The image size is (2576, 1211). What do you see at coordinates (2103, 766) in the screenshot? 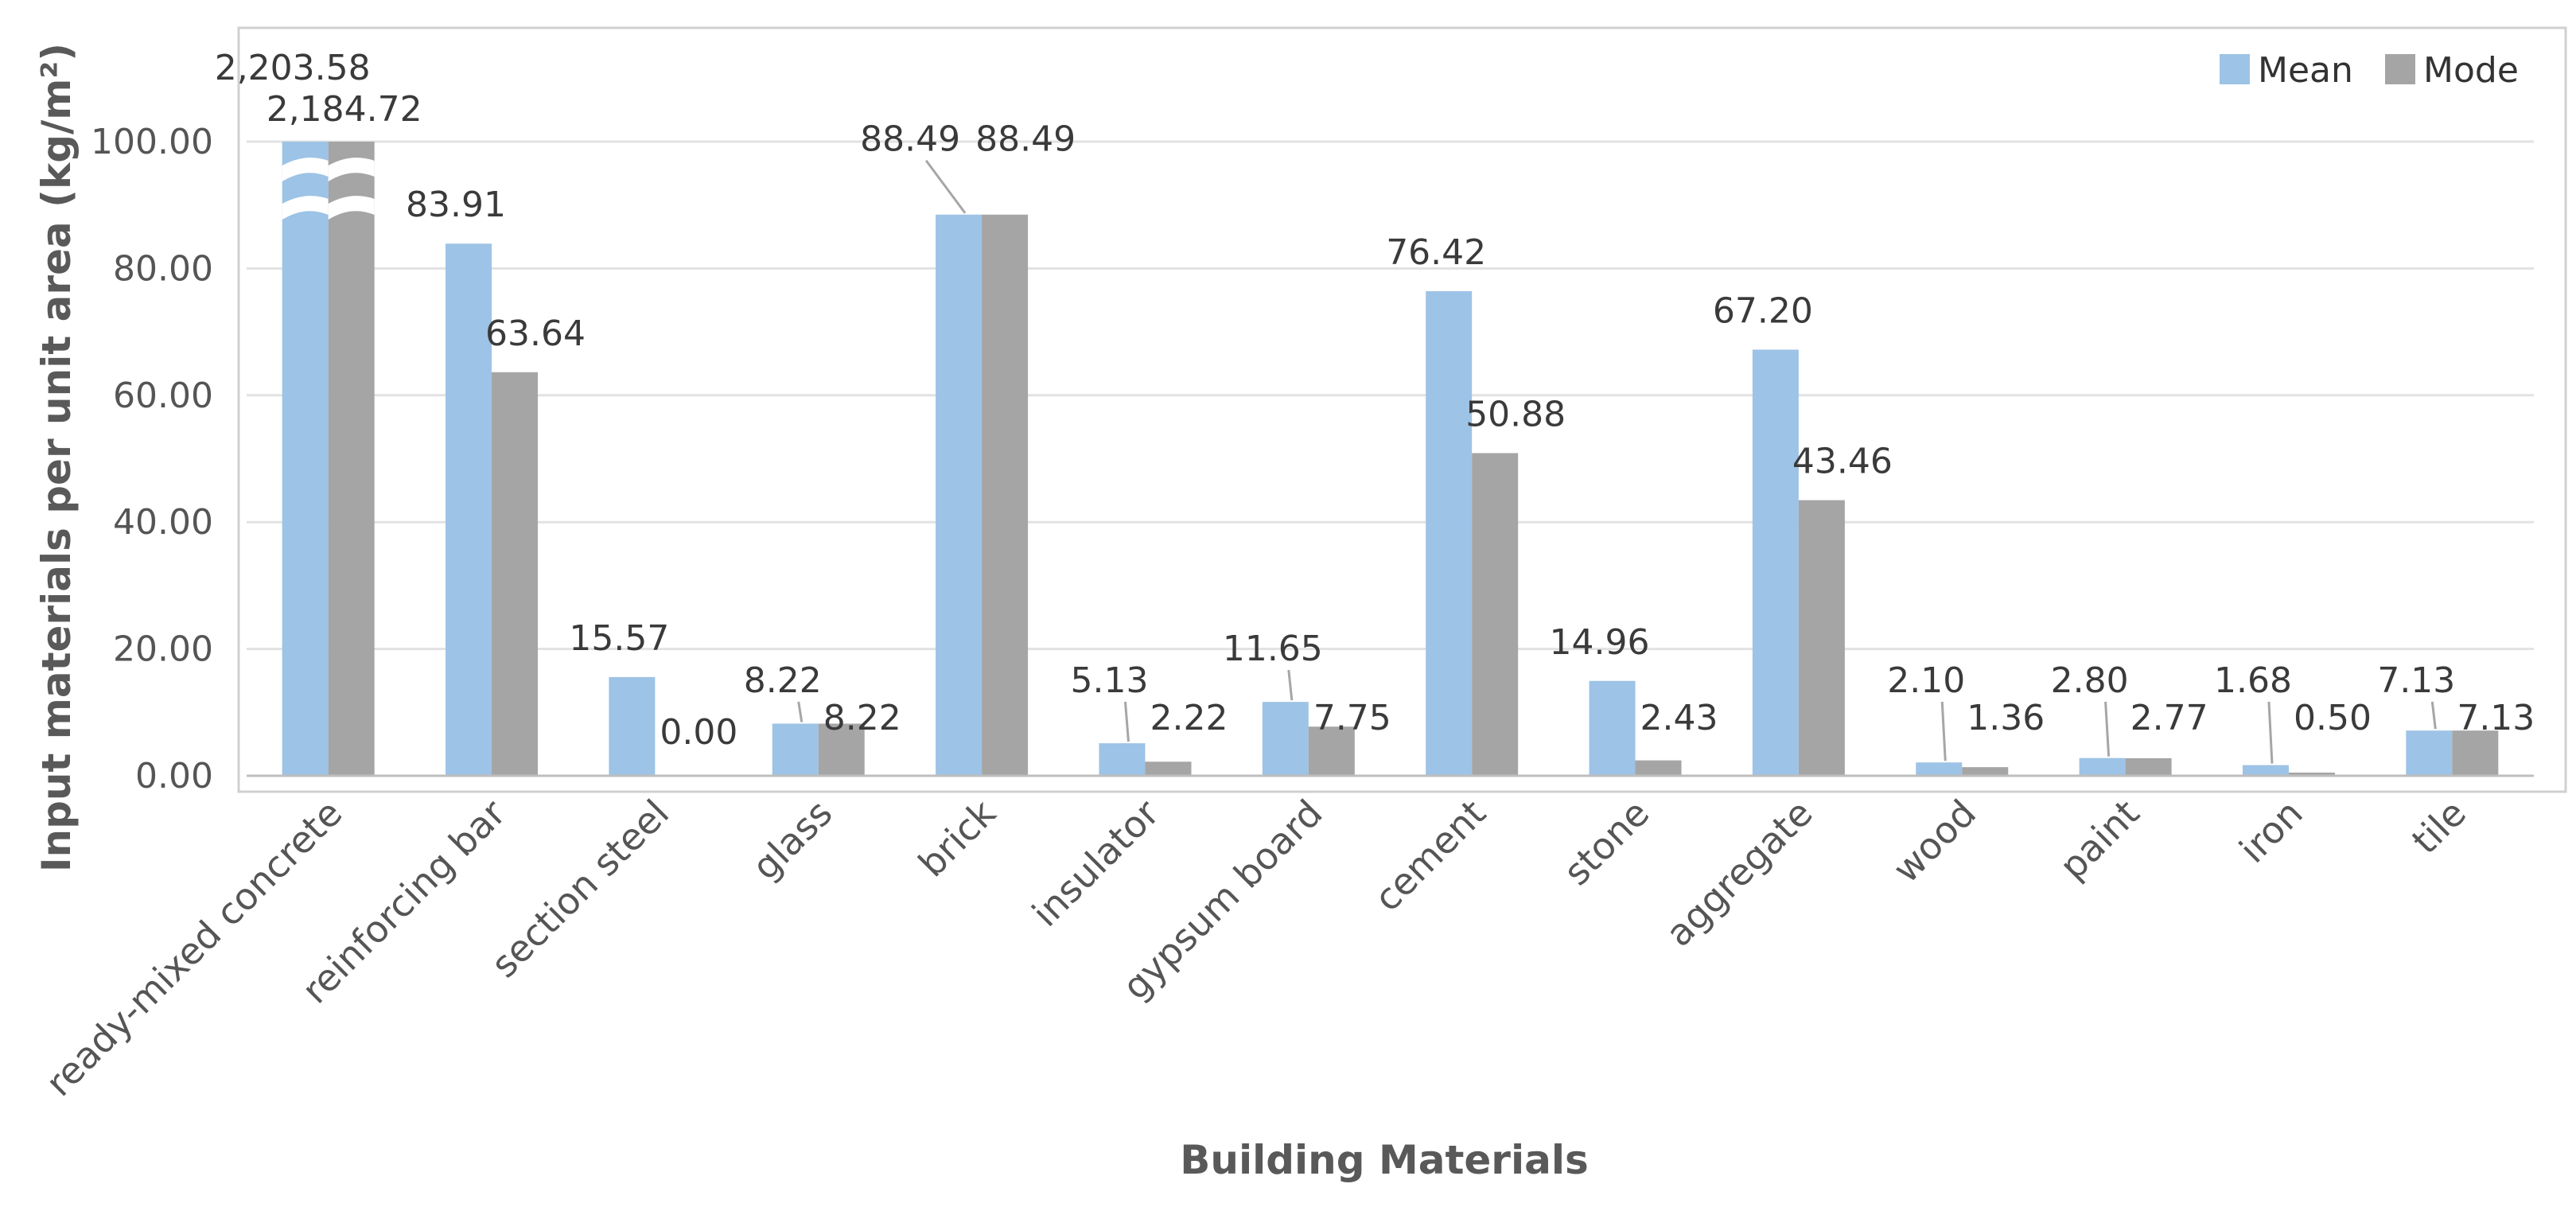
I see `bar-mean-paint` at bounding box center [2103, 766].